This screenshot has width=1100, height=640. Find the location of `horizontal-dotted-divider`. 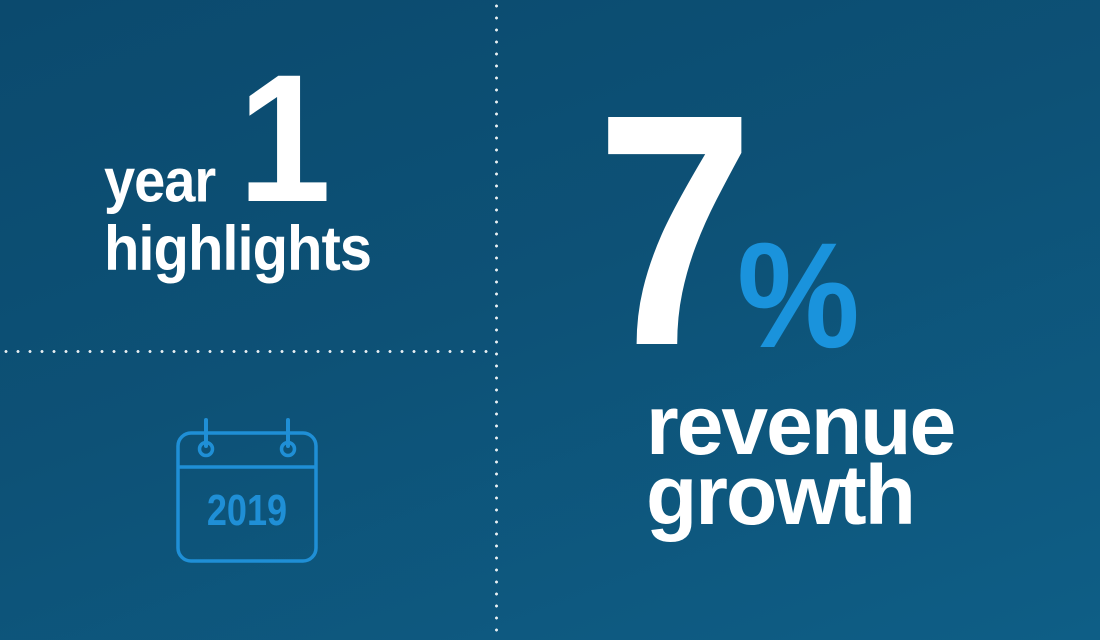

horizontal-dotted-divider is located at coordinates (247, 351).